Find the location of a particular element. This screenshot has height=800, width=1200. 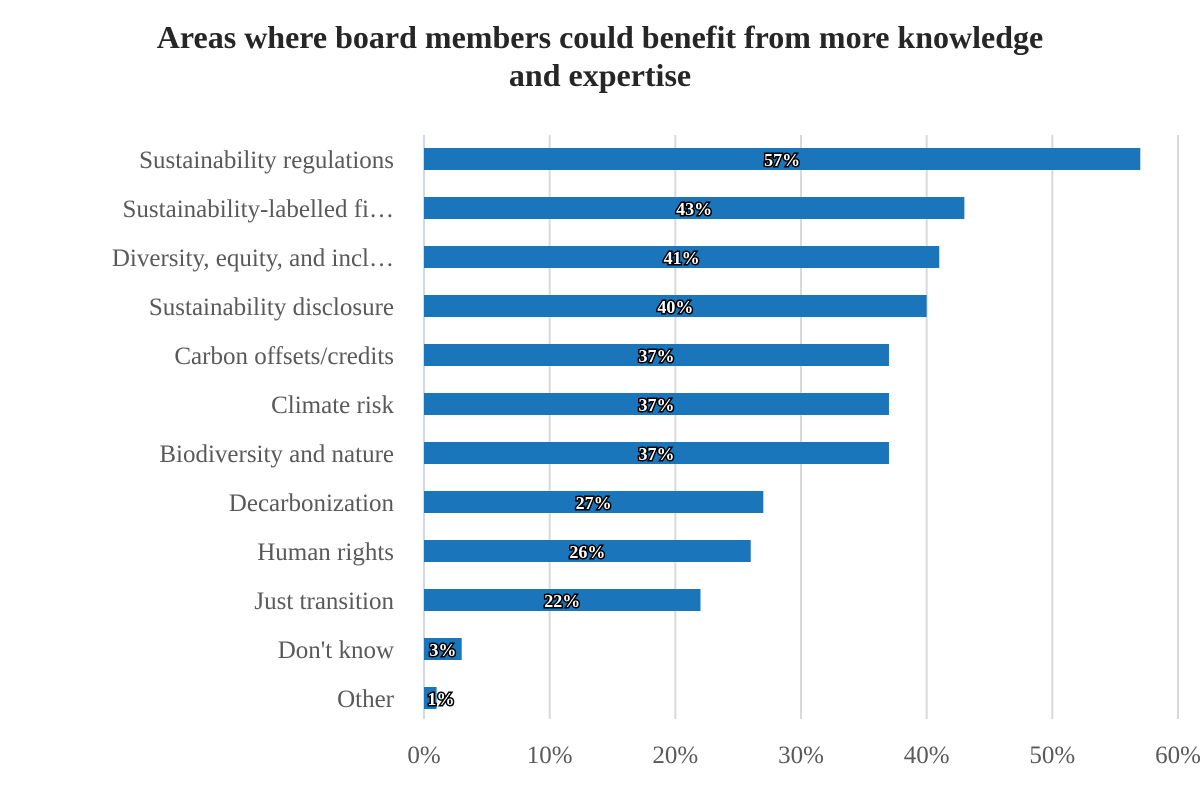

category-label: Sustainability disclosure is located at coordinates (271, 307).